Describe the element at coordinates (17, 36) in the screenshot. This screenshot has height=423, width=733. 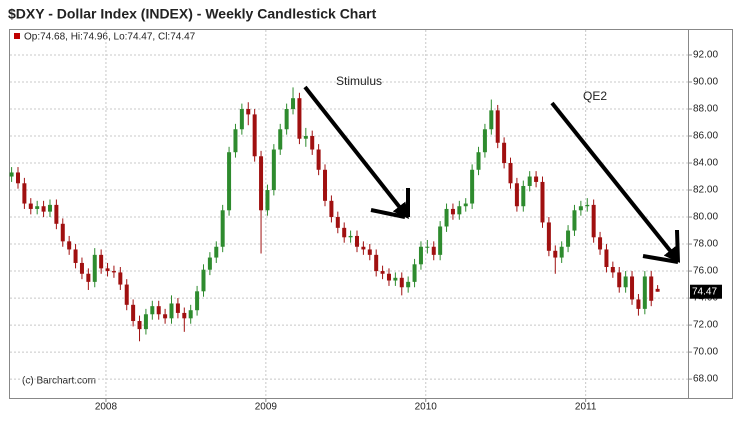
I see `legend-swatch` at that location.